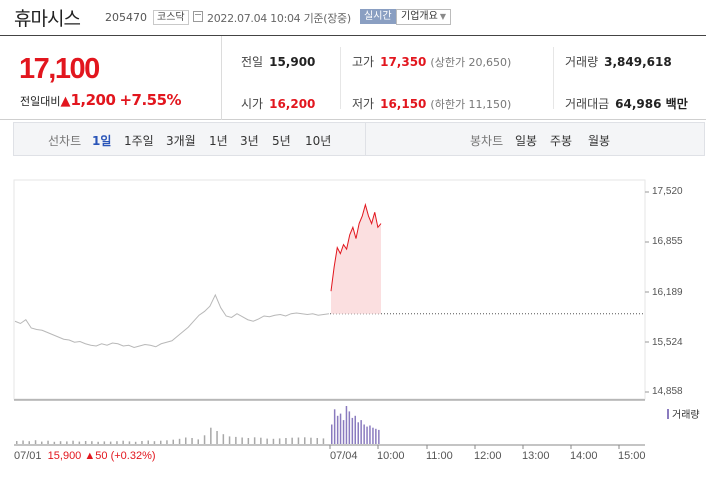 This screenshot has width=706, height=483. What do you see at coordinates (111, 78) in the screenshot?
I see `current-price-panel: 17,100 전일대비▲1,200 +7.55%` at bounding box center [111, 78].